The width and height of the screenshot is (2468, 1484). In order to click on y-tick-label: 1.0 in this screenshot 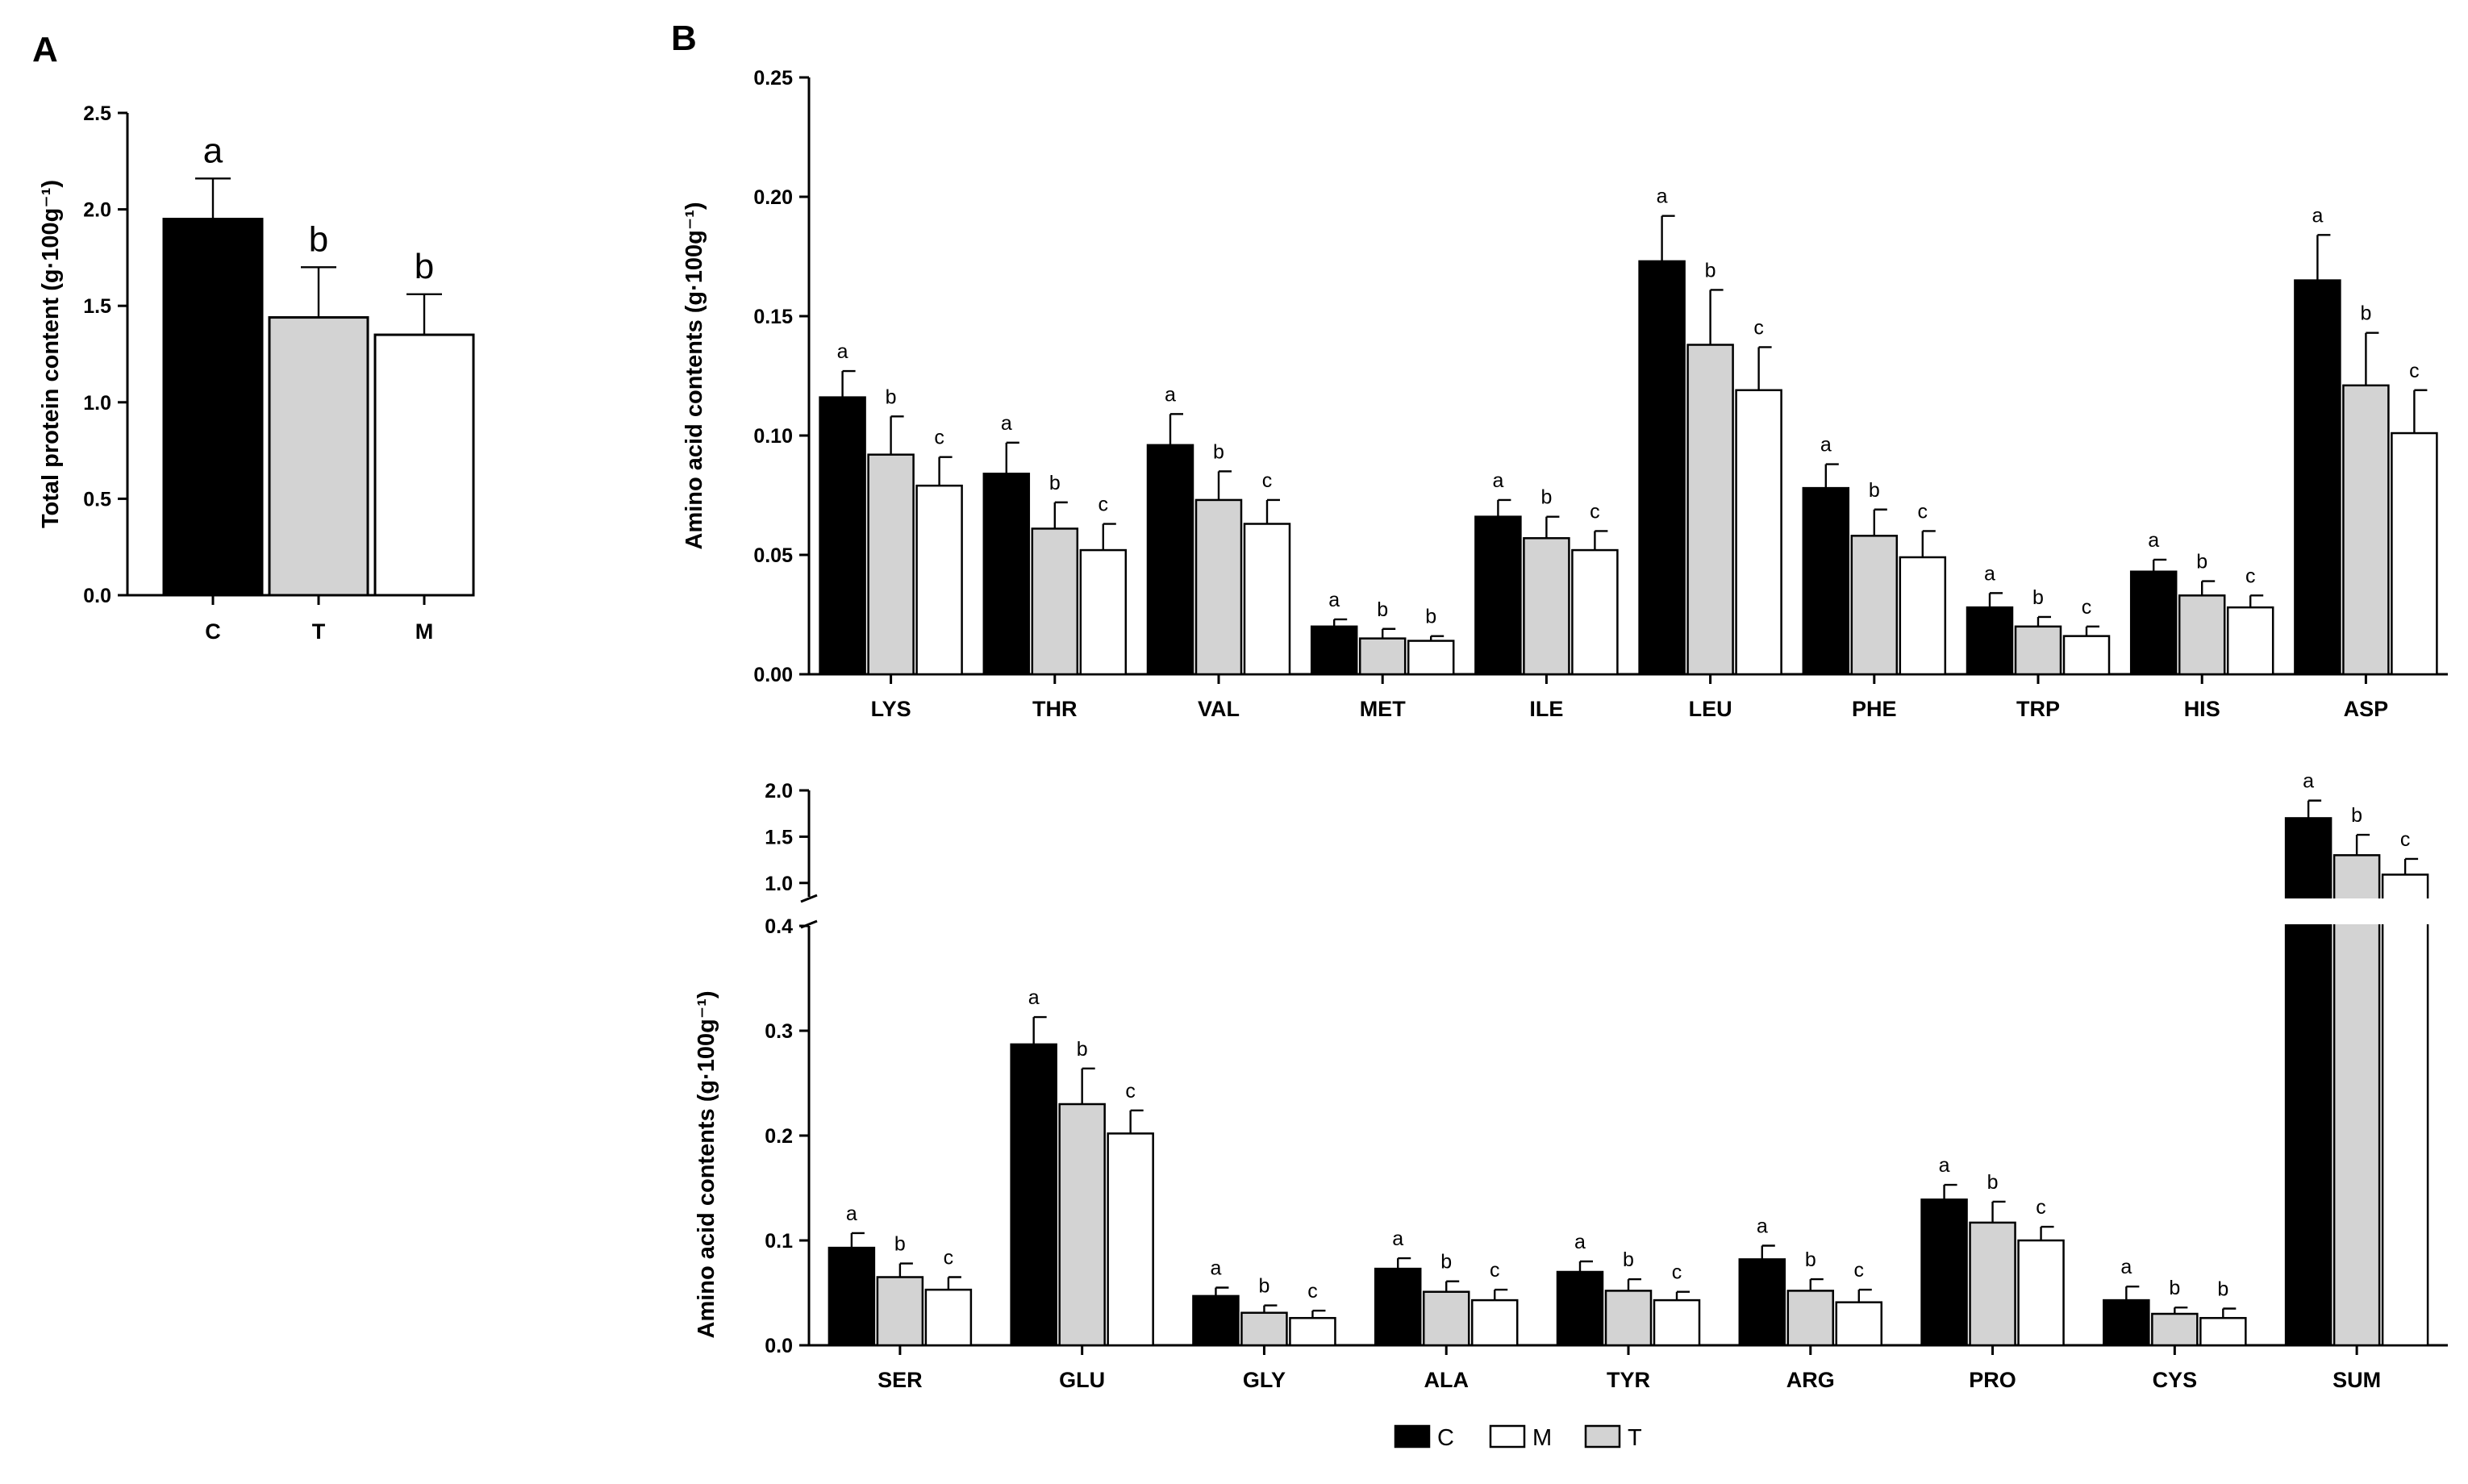, I will do `click(97, 403)`.